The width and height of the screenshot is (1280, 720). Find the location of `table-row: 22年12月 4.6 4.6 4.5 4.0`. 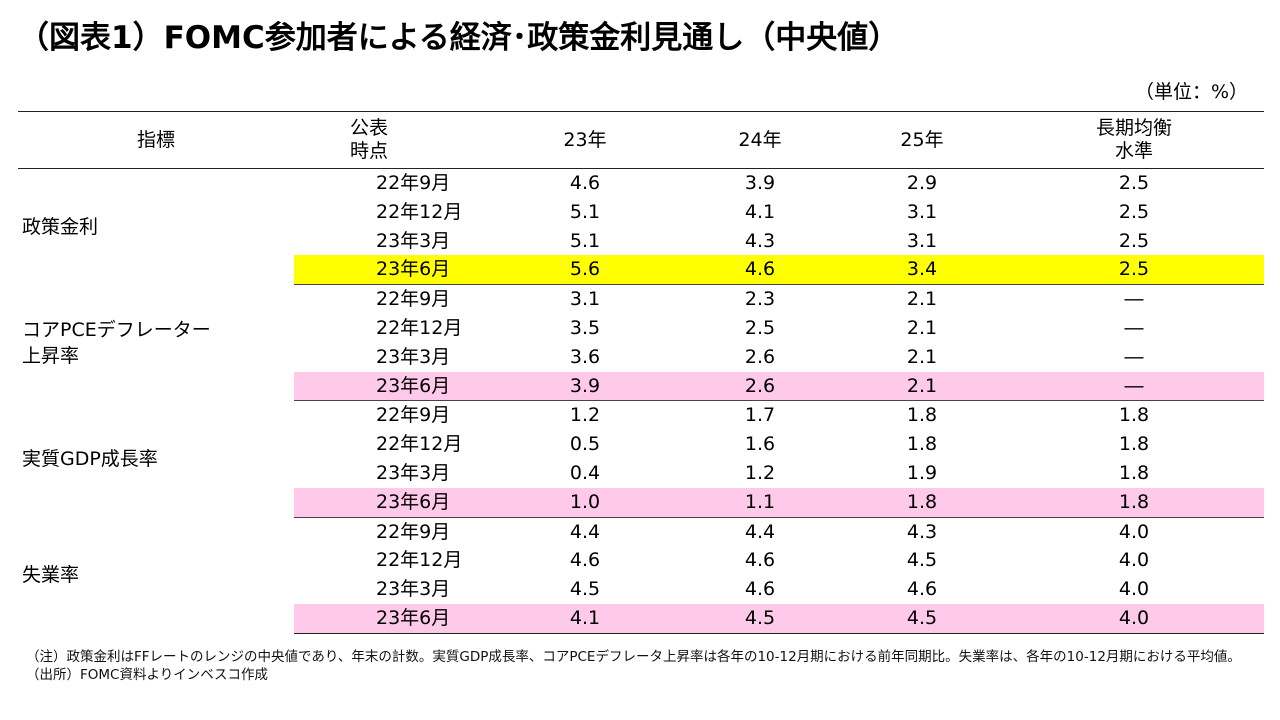

table-row: 22年12月 4.6 4.6 4.5 4.0 is located at coordinates (641, 560).